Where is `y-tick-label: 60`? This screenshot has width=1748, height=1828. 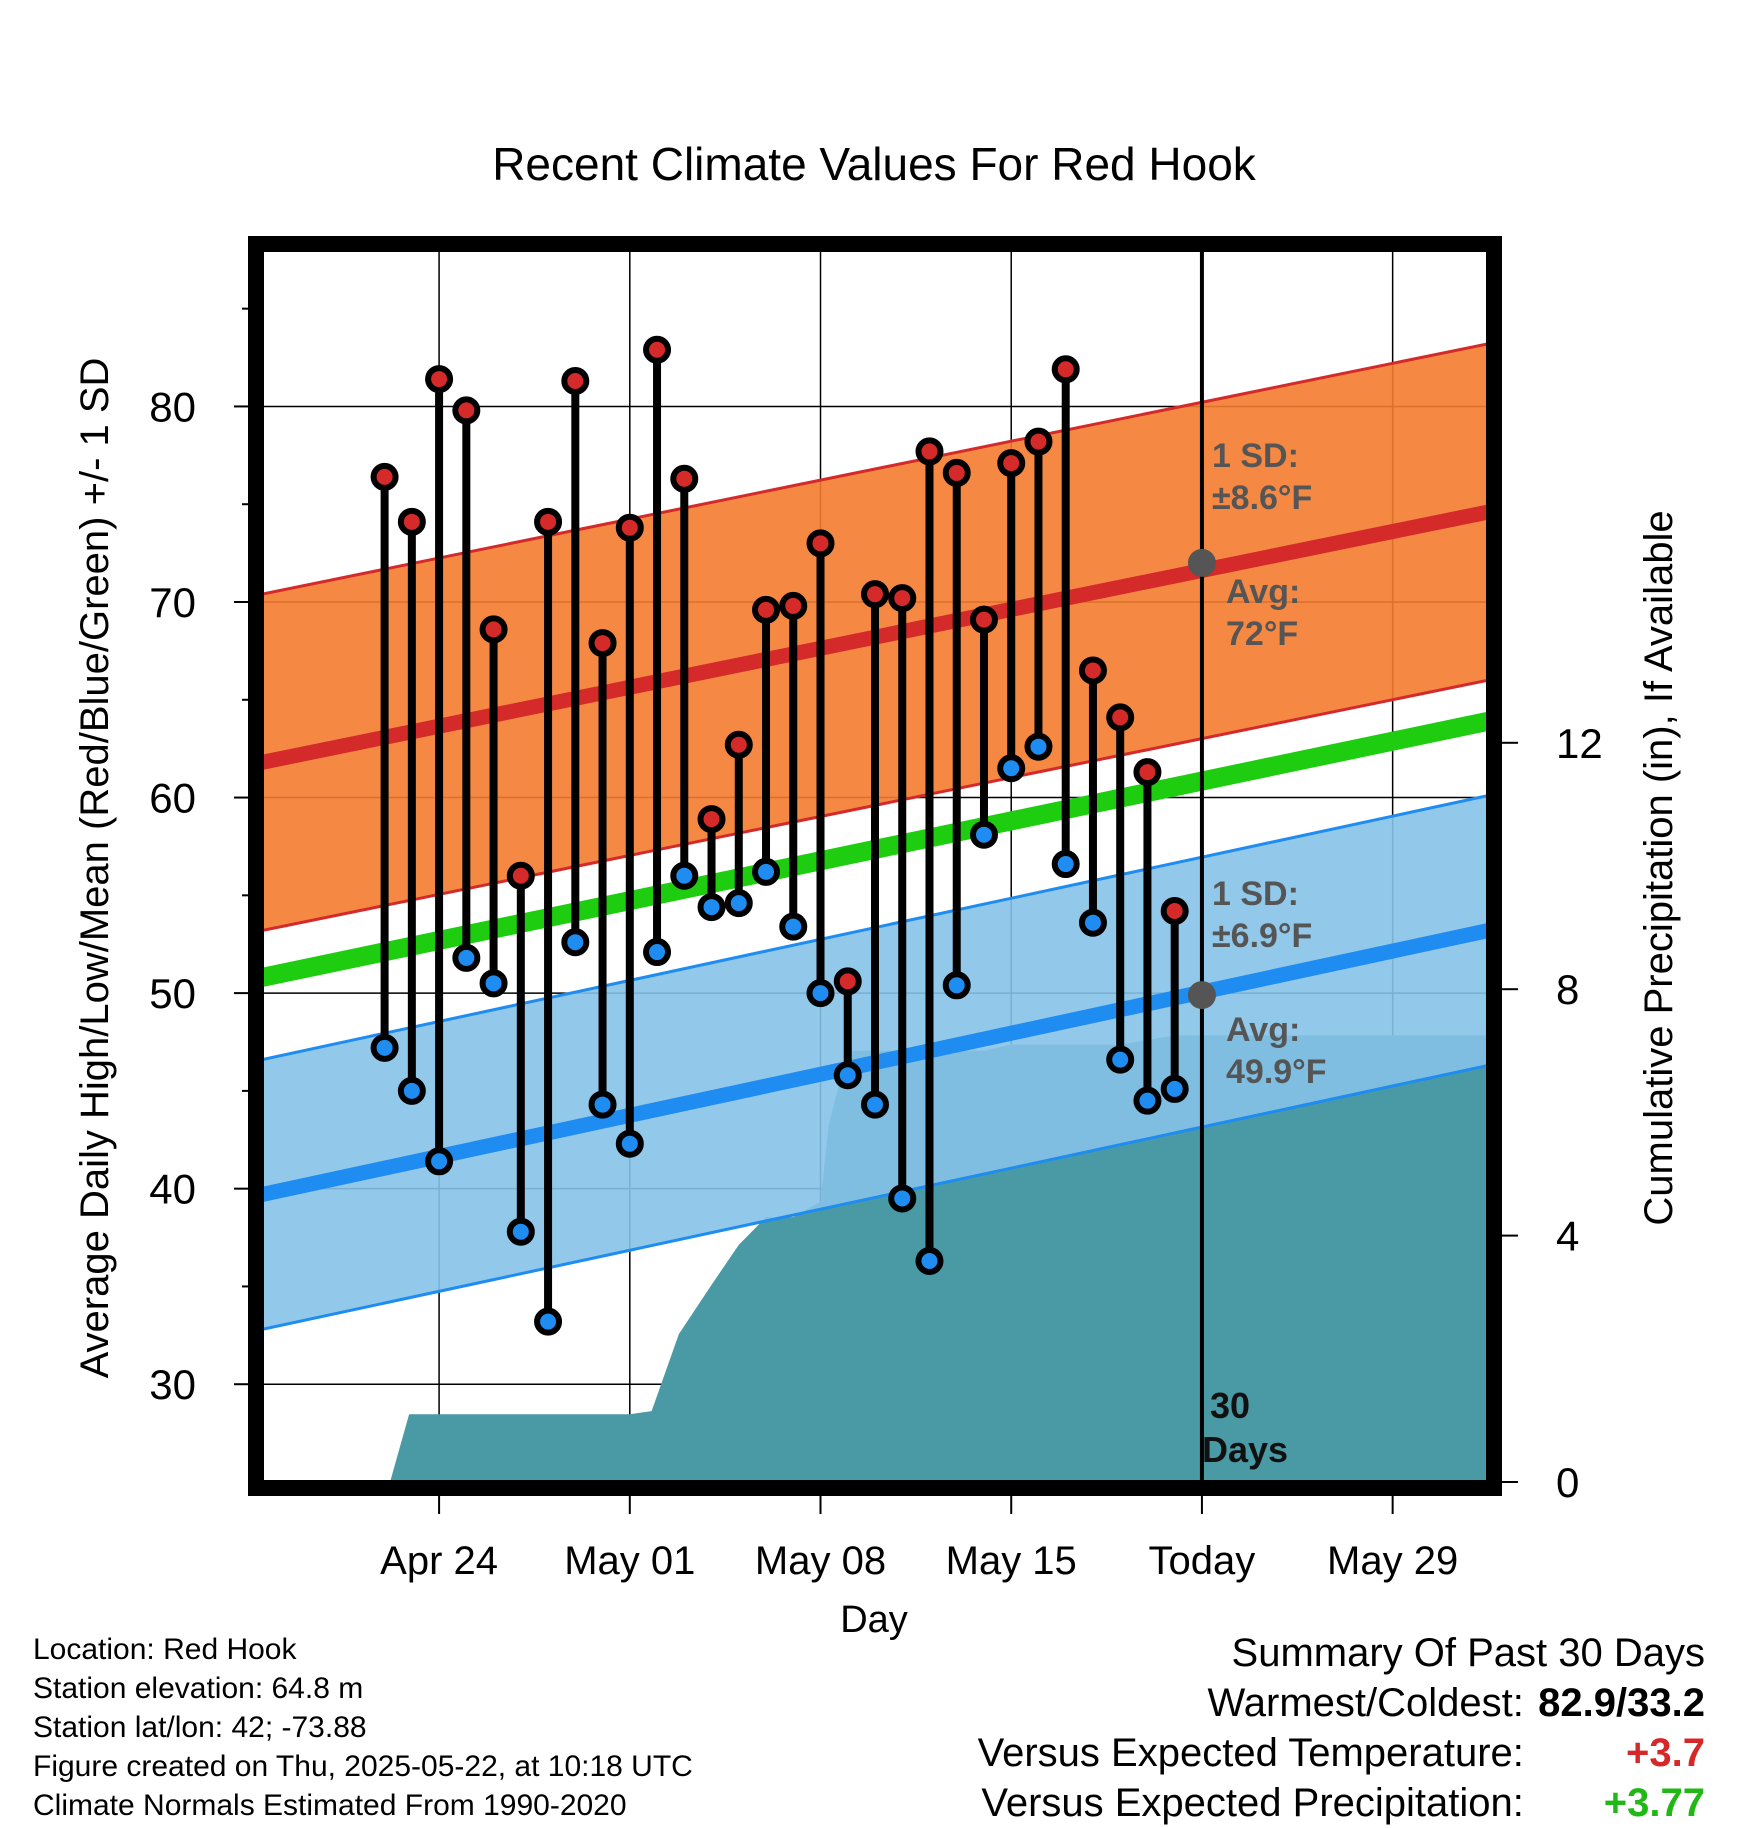
y-tick-label: 60 is located at coordinates (172, 798).